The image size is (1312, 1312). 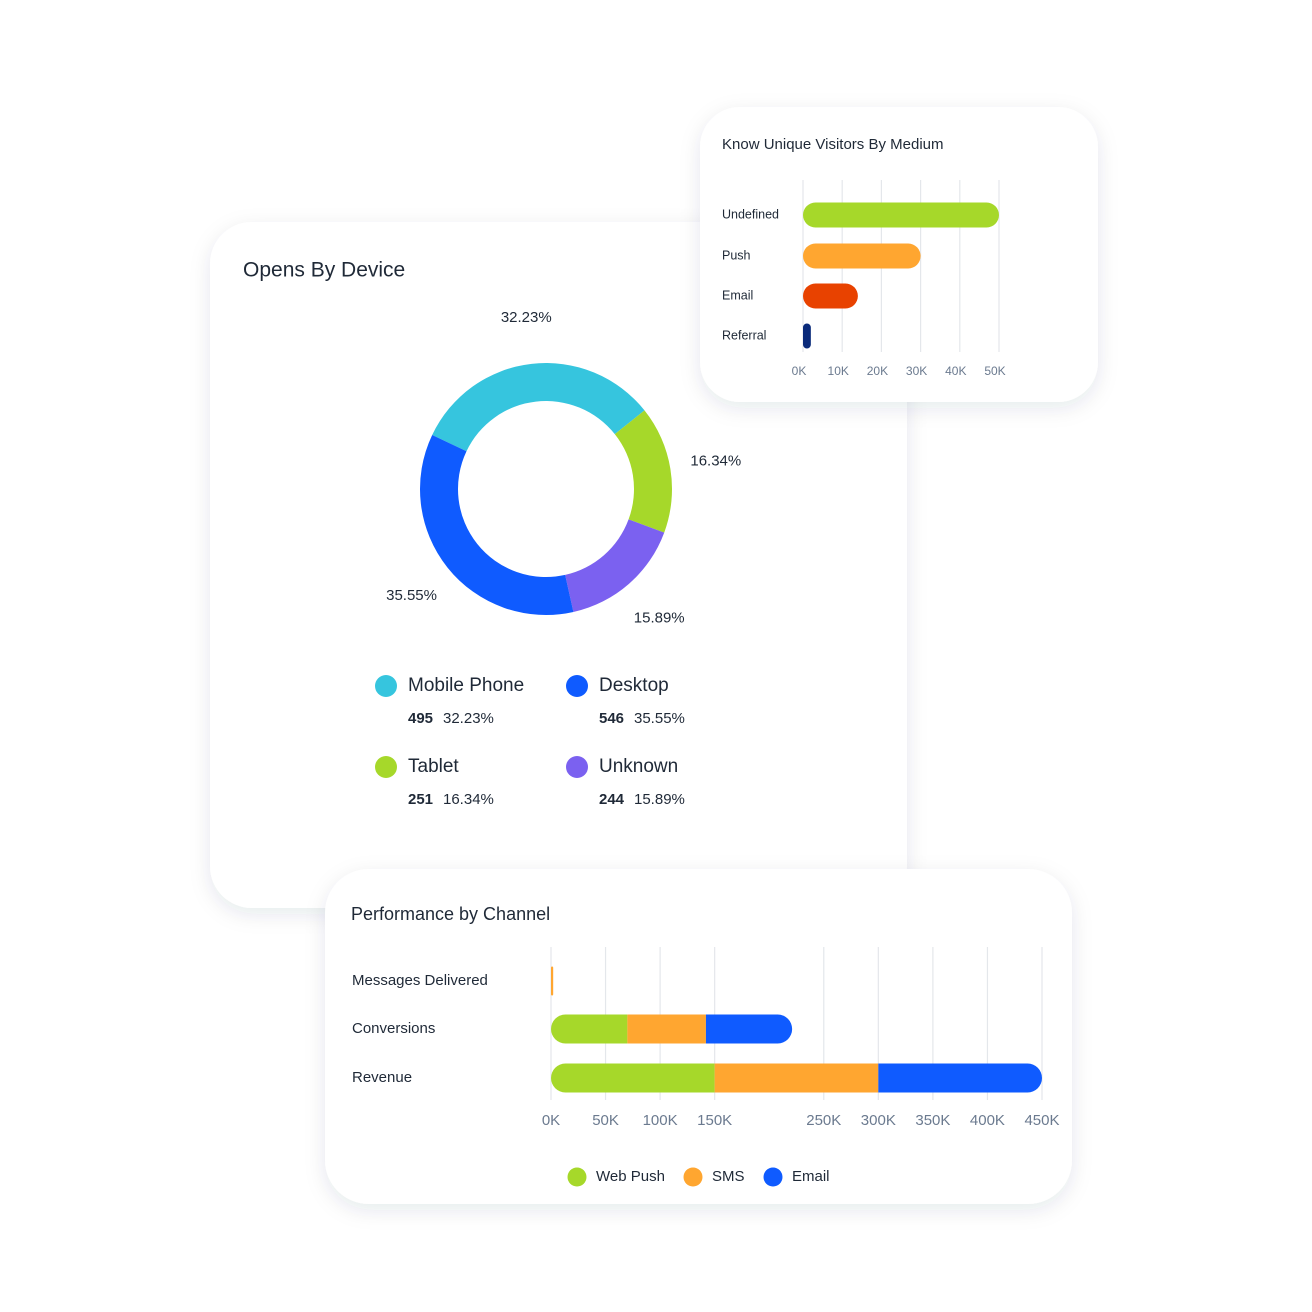 What do you see at coordinates (714, 1120) in the screenshot?
I see `x-tick-label: 150K` at bounding box center [714, 1120].